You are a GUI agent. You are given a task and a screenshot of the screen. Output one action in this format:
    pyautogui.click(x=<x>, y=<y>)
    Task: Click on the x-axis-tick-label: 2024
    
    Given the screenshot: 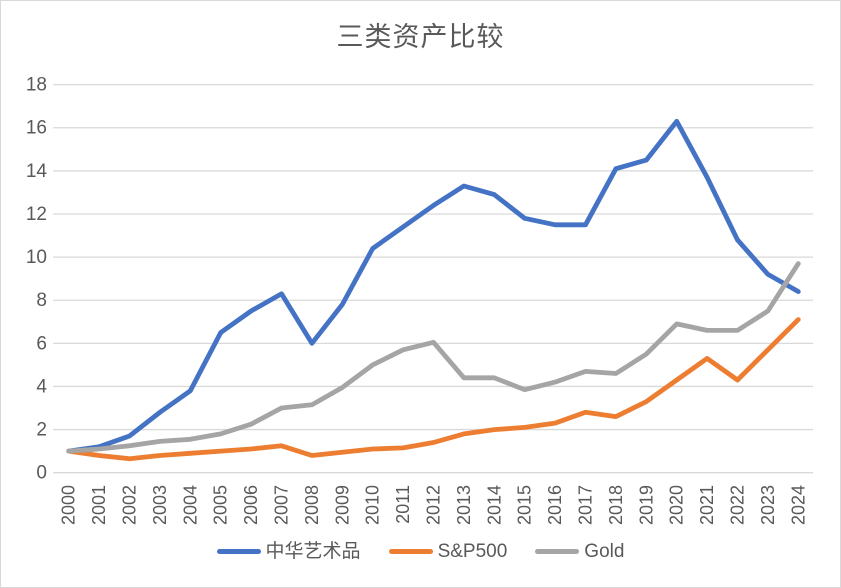 What is the action you would take?
    pyautogui.click(x=798, y=505)
    